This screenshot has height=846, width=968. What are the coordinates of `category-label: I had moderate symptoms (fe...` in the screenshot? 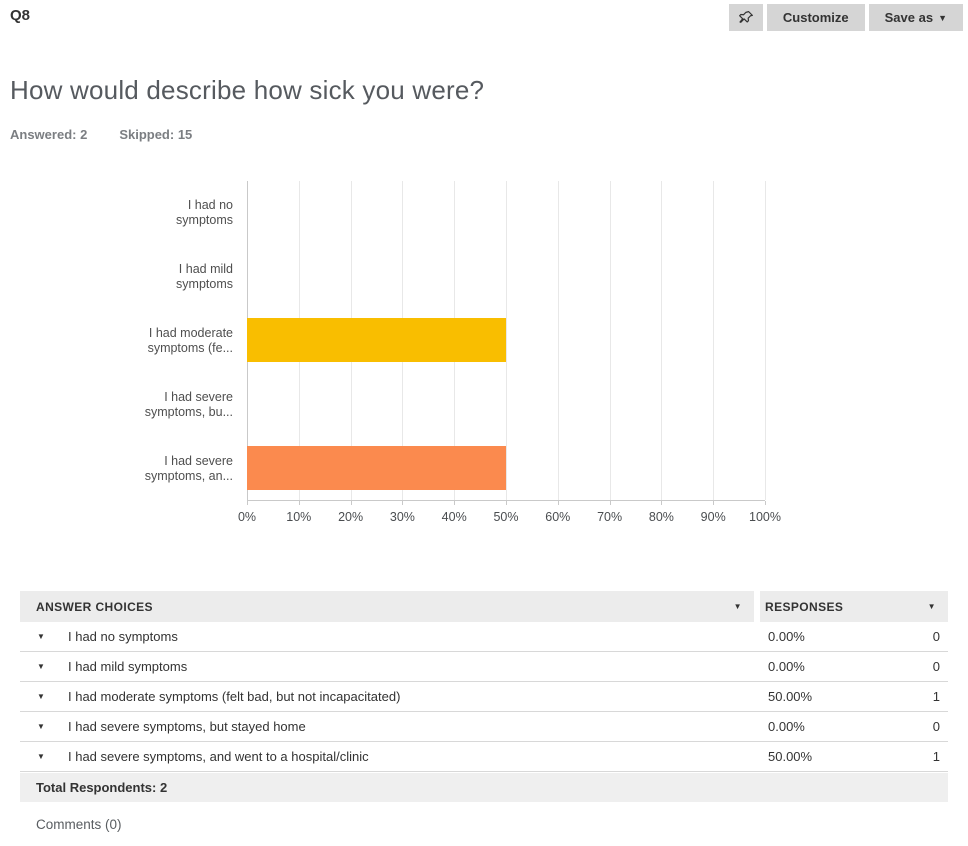 It's located at (190, 340).